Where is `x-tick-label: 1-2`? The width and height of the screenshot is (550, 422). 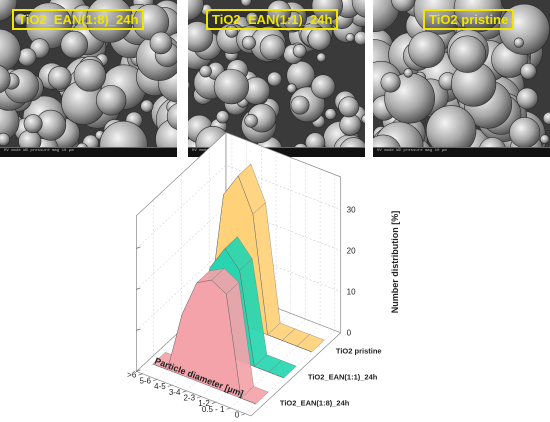
x-tick-label: 1-2 is located at coordinates (204, 403).